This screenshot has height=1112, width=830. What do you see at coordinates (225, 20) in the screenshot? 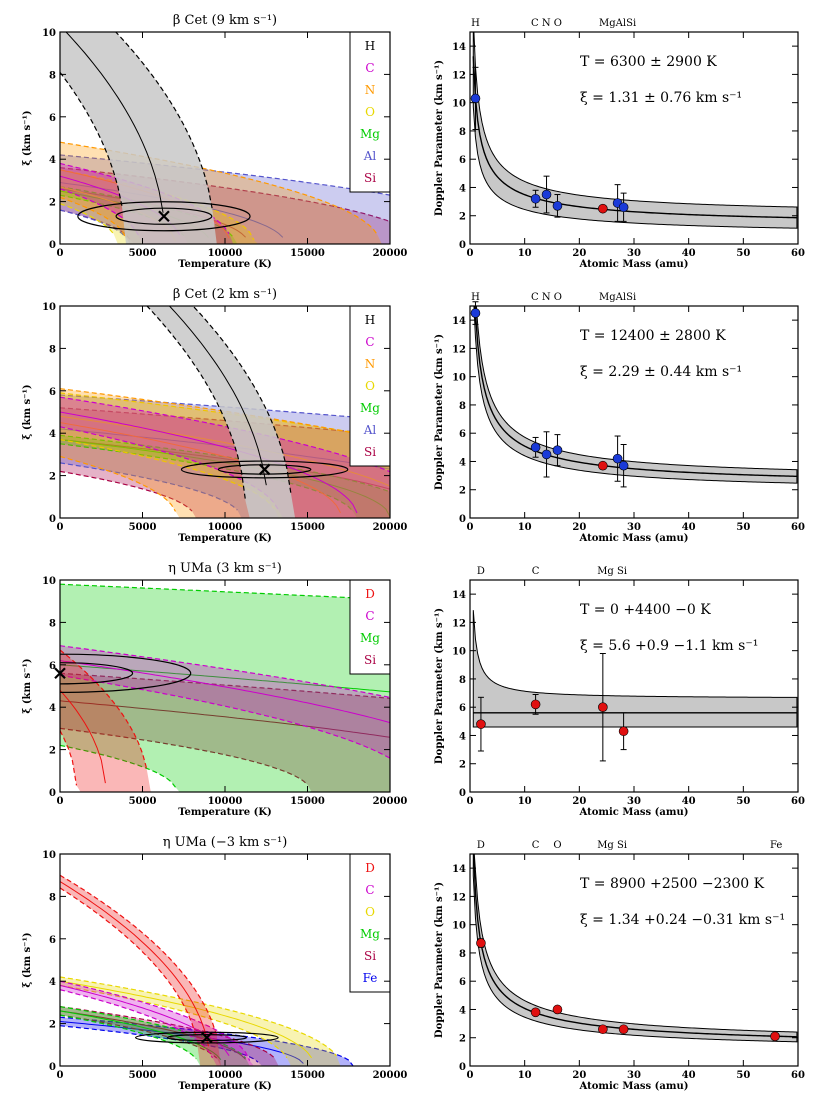
I see `panel-title: β Cet (9 km s⁻¹)` at bounding box center [225, 20].